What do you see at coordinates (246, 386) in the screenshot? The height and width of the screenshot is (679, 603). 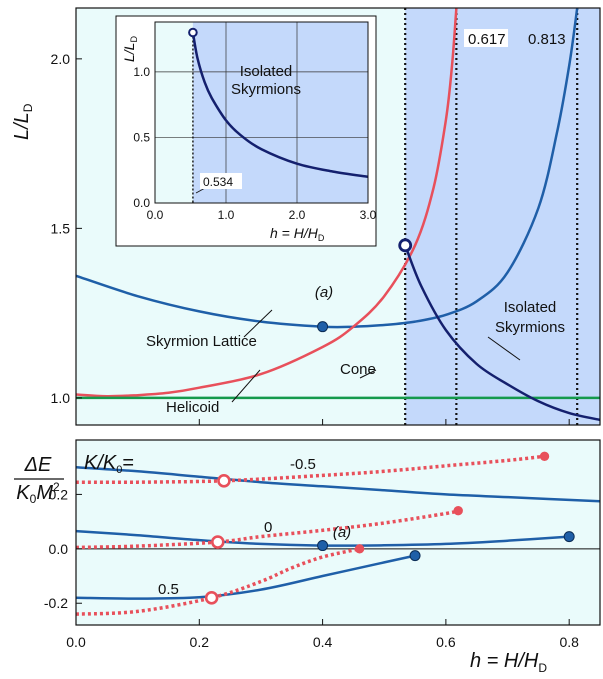 I see `helicoid-leader` at bounding box center [246, 386].